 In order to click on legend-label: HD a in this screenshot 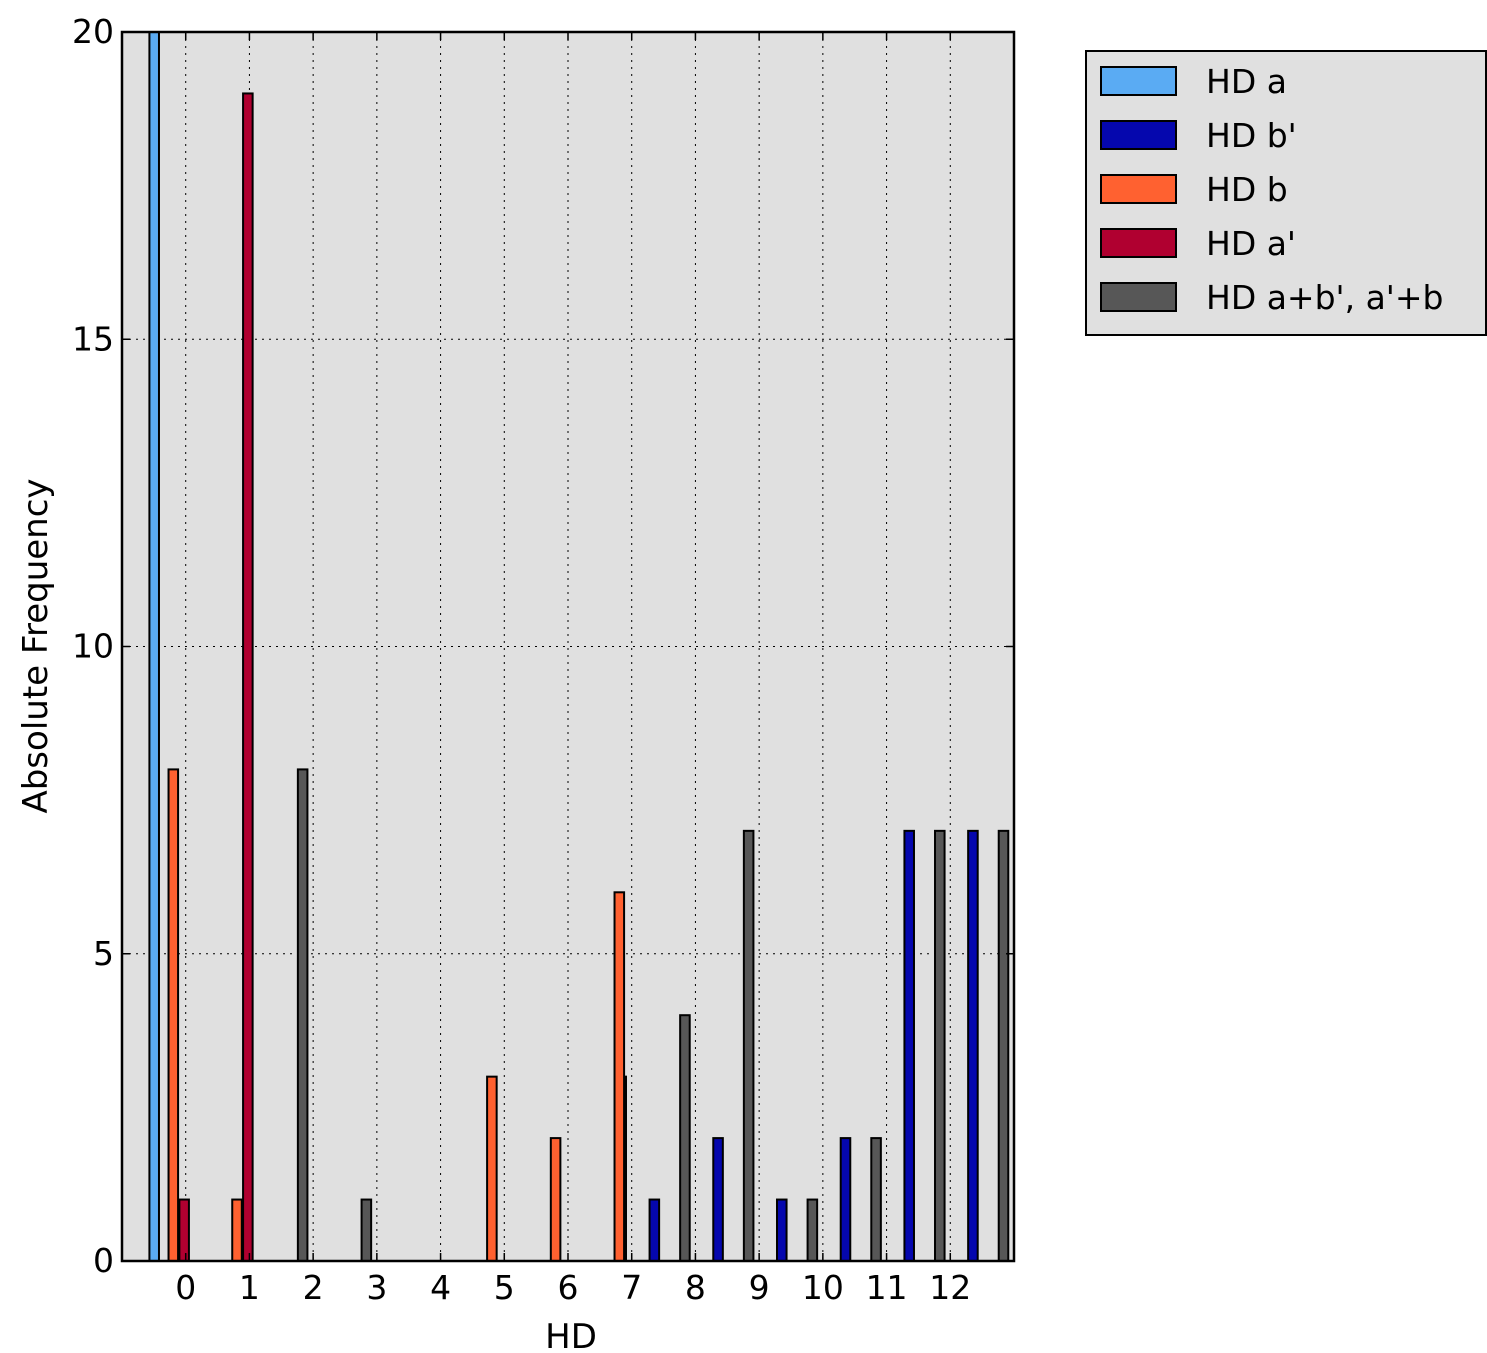, I will do `click(1246, 81)`.